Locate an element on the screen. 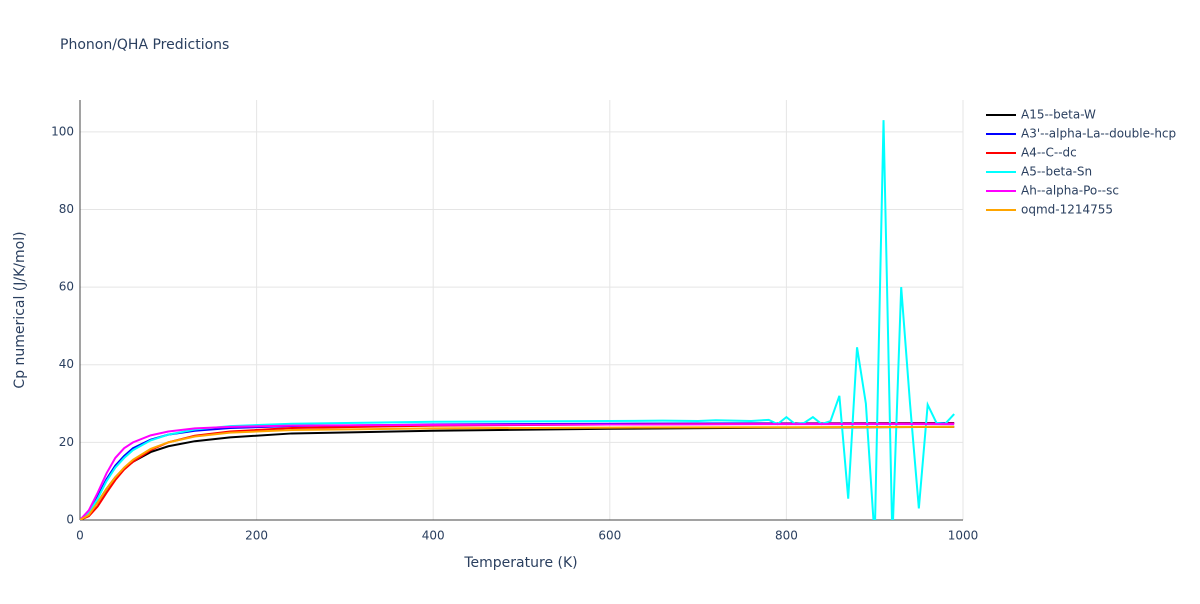 The image size is (1200, 604). y-tick-label: 40 is located at coordinates (66, 364).